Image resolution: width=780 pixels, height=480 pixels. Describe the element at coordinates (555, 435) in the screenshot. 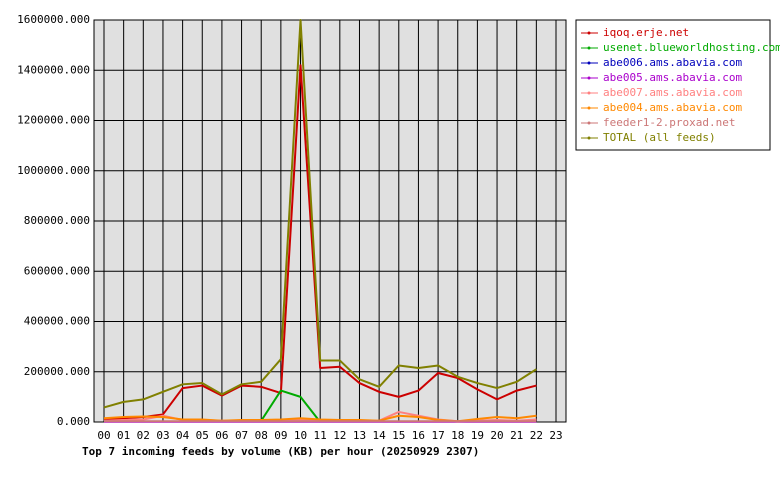

I see `x-tick-label: 23` at that location.